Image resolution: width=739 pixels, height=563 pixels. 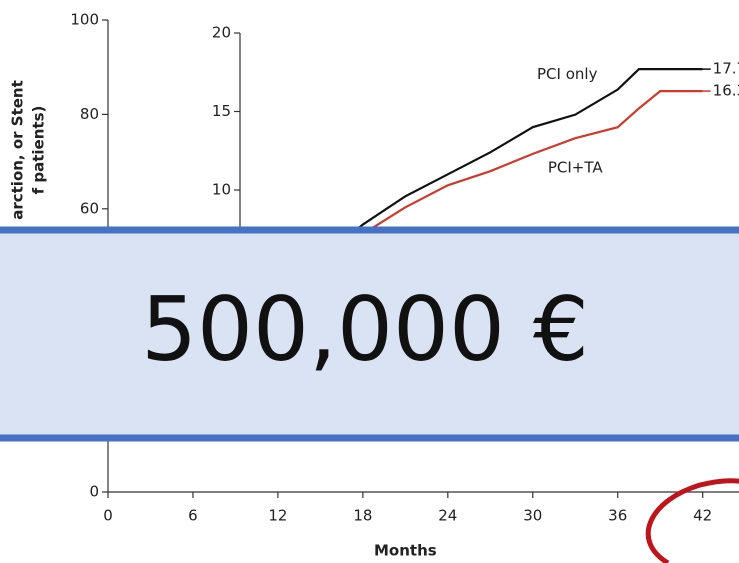 What do you see at coordinates (193, 516) in the screenshot?
I see `x-tick-label: 6` at bounding box center [193, 516].